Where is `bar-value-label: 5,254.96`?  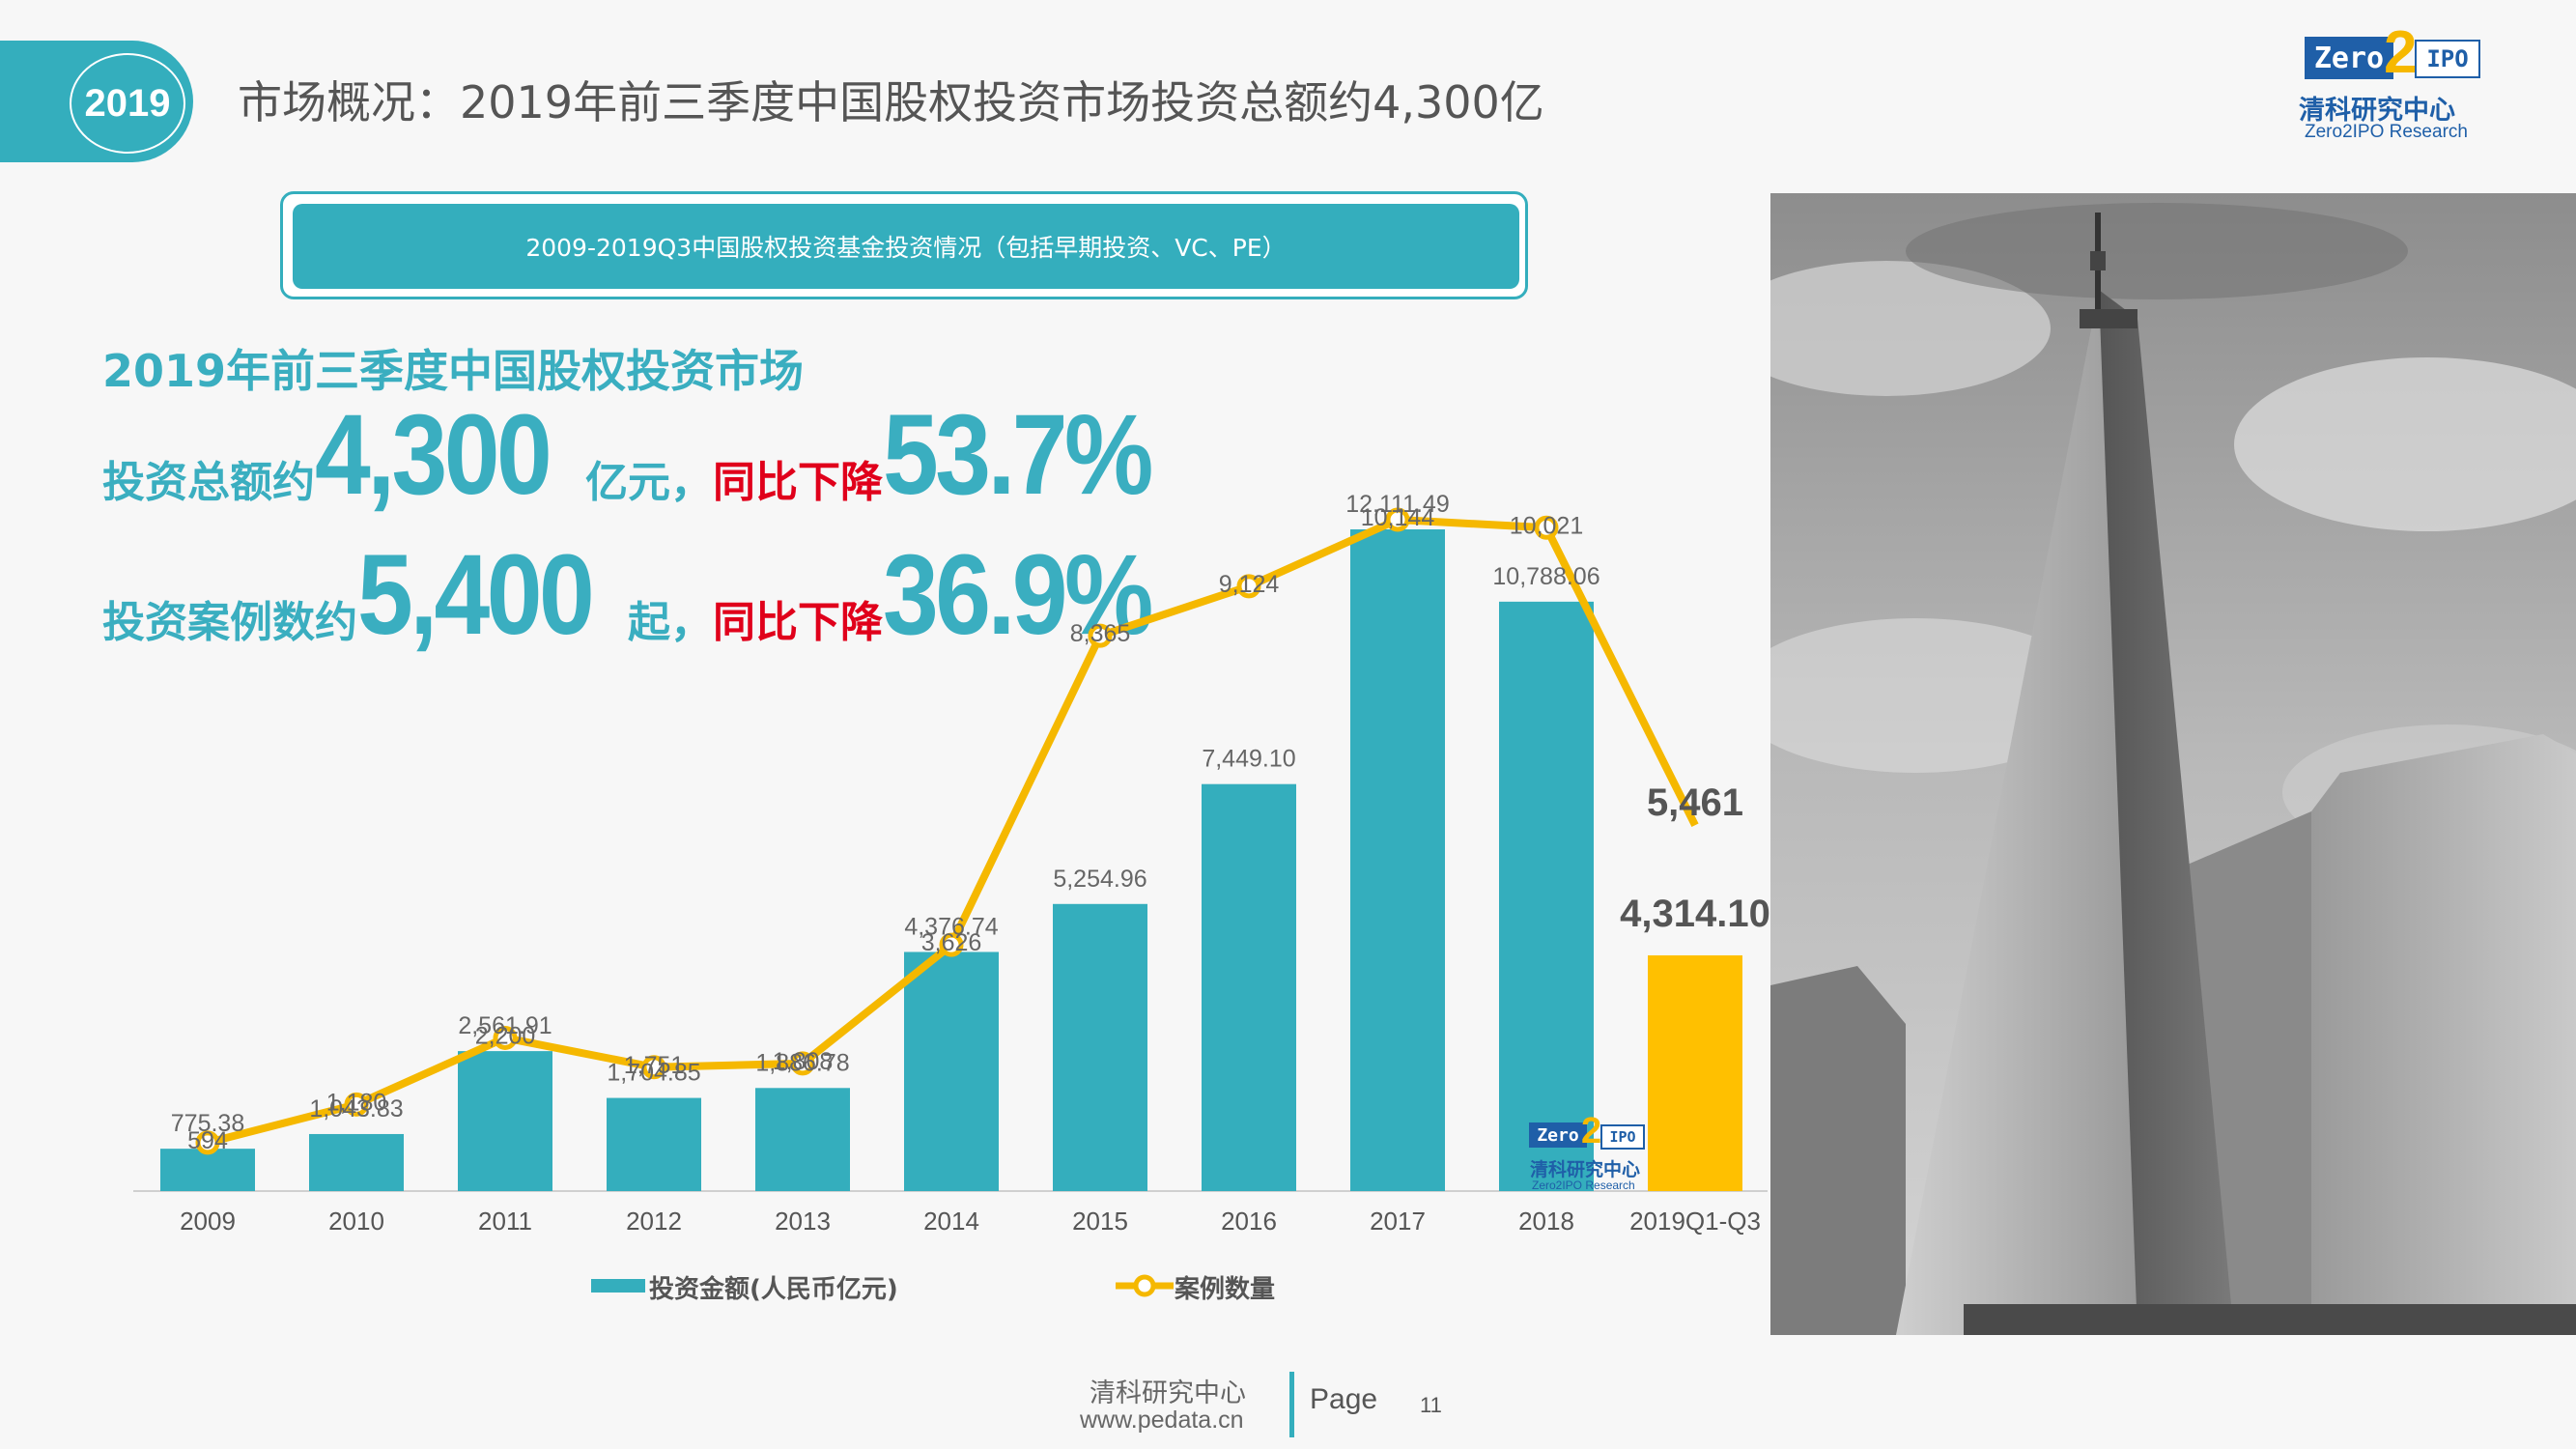
bar-value-label: 5,254.96 is located at coordinates (1099, 879).